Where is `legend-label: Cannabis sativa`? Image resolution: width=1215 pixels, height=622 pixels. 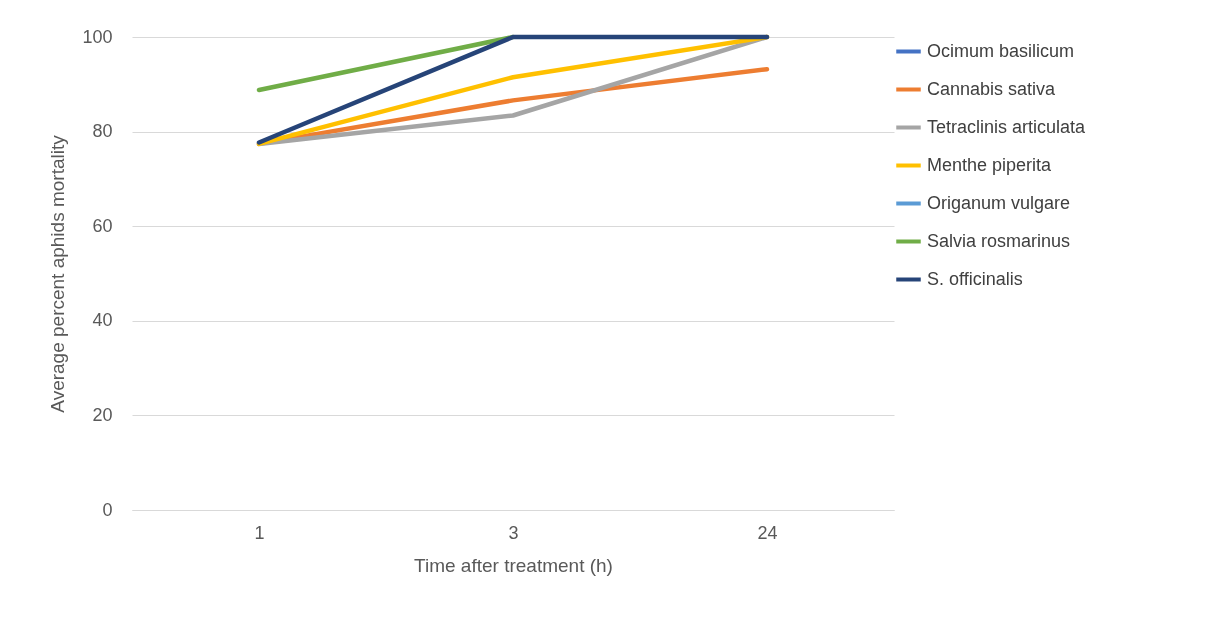
legend-label: Cannabis sativa is located at coordinates (992, 88).